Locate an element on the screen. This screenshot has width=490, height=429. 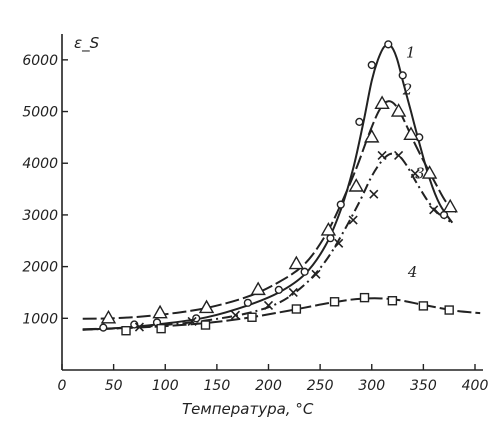
series-2-label: 2 is located at coordinates (407, 89).